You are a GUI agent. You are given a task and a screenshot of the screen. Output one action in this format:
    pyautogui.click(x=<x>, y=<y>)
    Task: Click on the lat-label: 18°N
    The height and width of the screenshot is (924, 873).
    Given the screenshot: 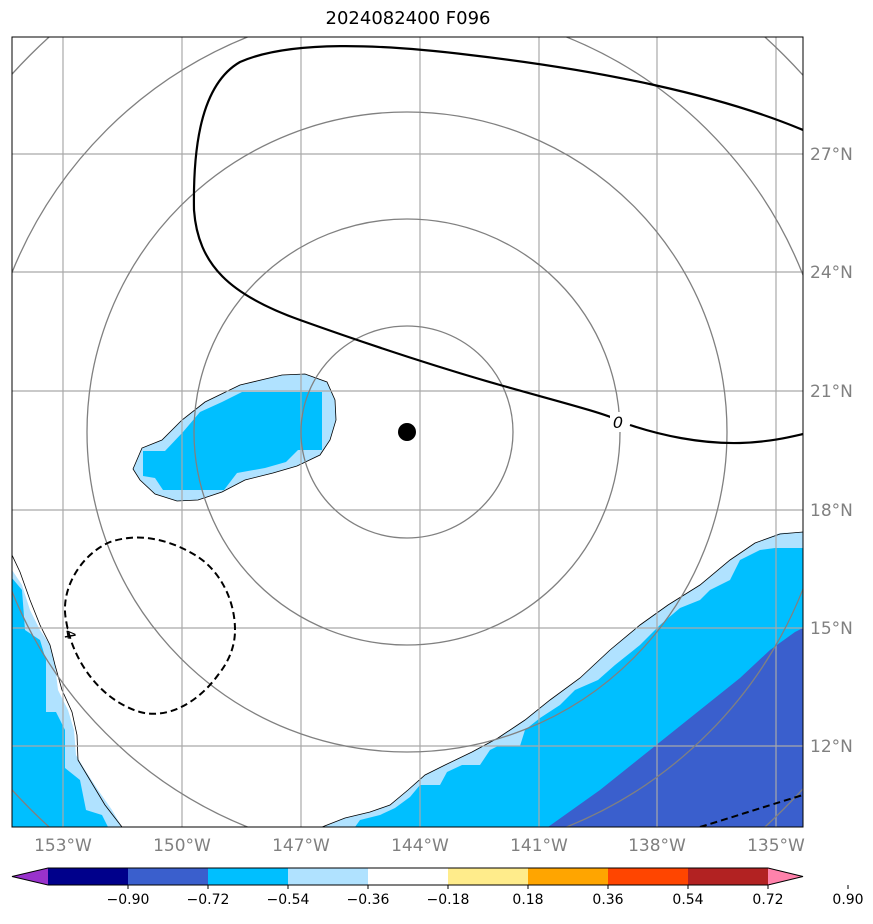 What is the action you would take?
    pyautogui.click(x=831, y=511)
    